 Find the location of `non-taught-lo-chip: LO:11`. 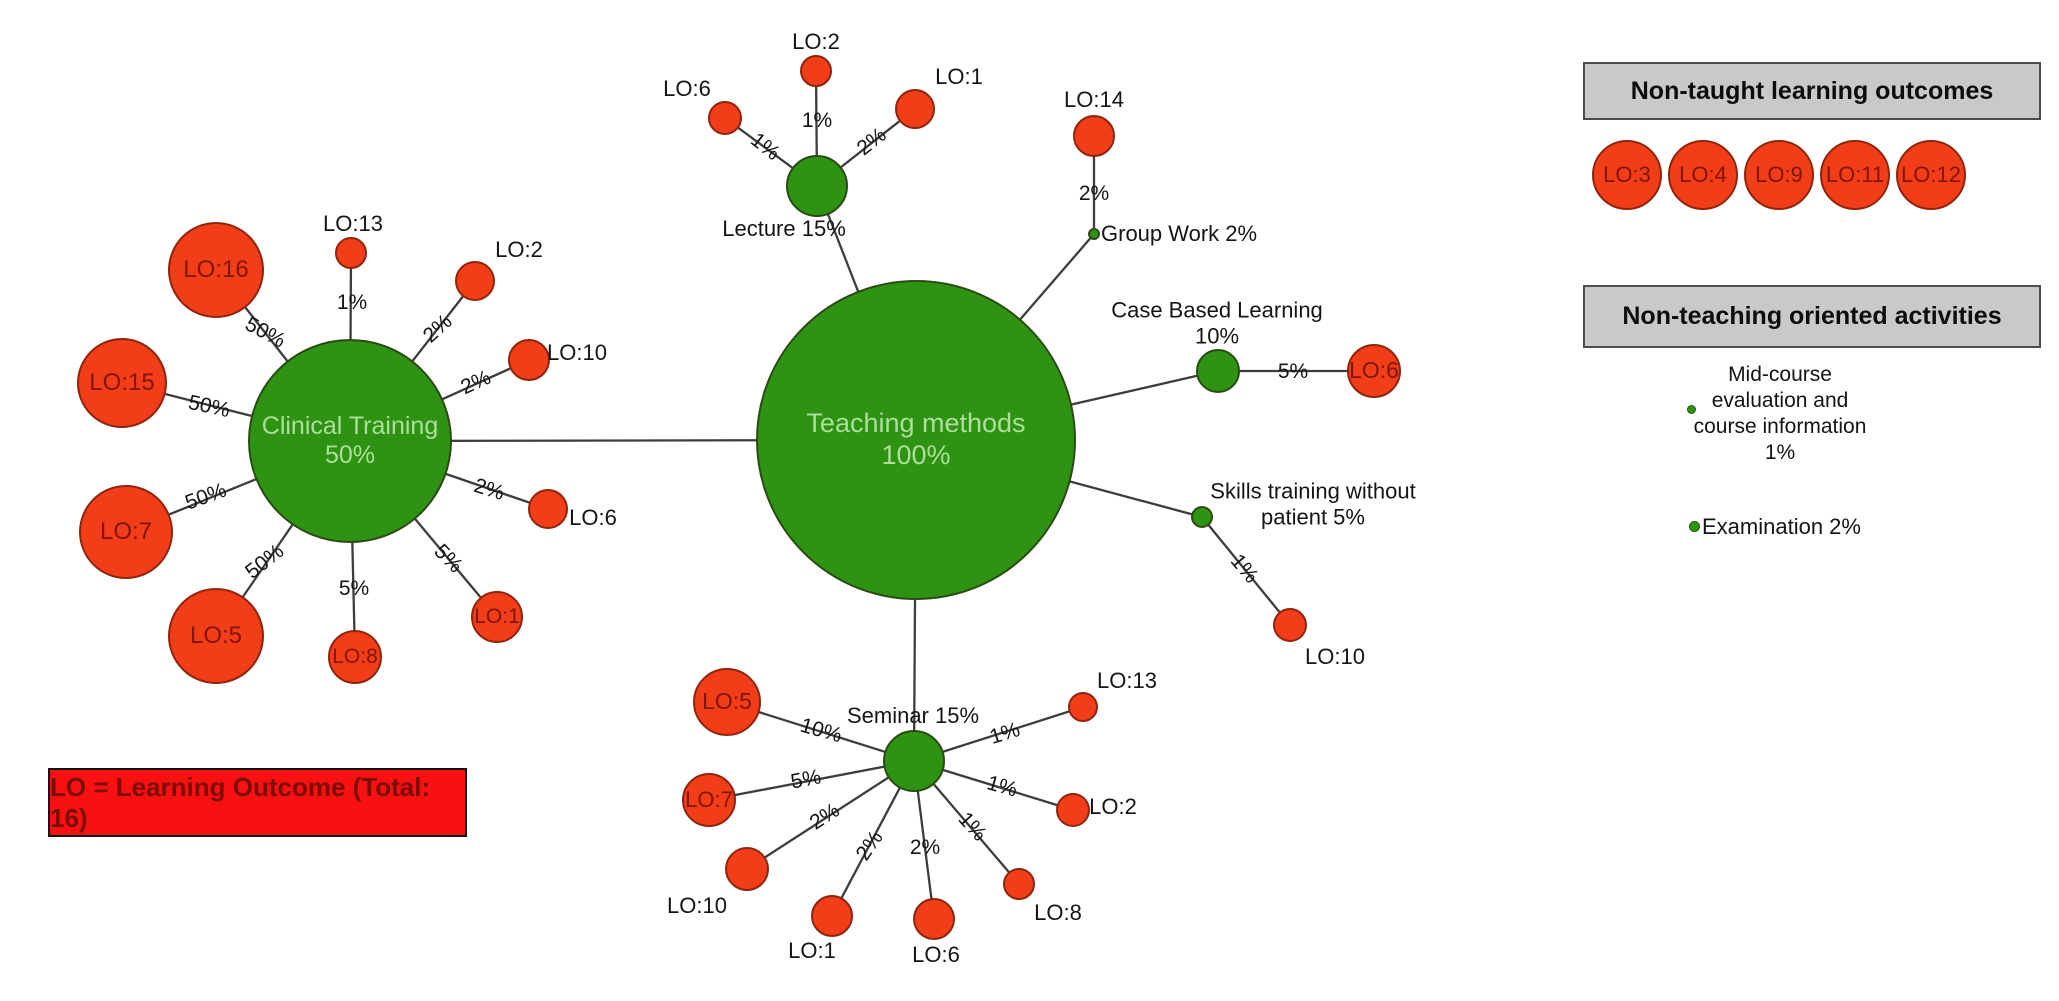

non-taught-lo-chip: LO:11 is located at coordinates (1855, 175).